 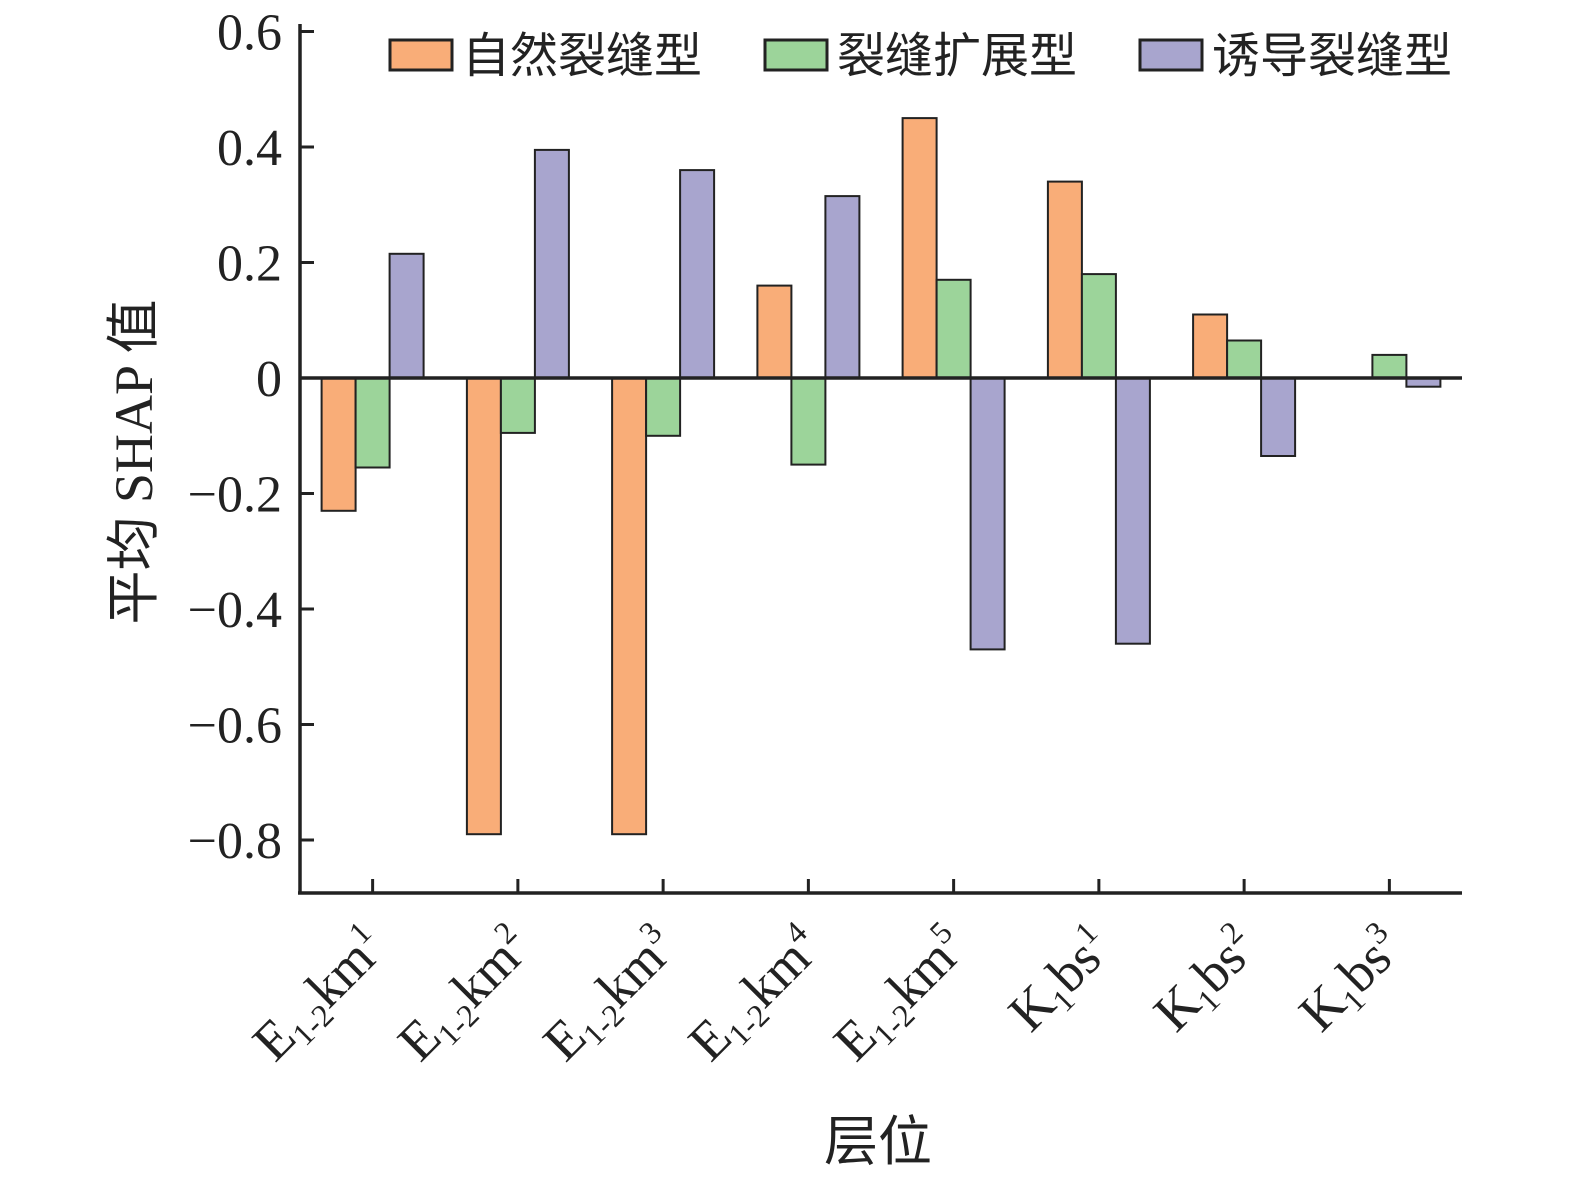 What do you see at coordinates (582, 56) in the screenshot?
I see `legend-label-1: 自然裂缝型` at bounding box center [582, 56].